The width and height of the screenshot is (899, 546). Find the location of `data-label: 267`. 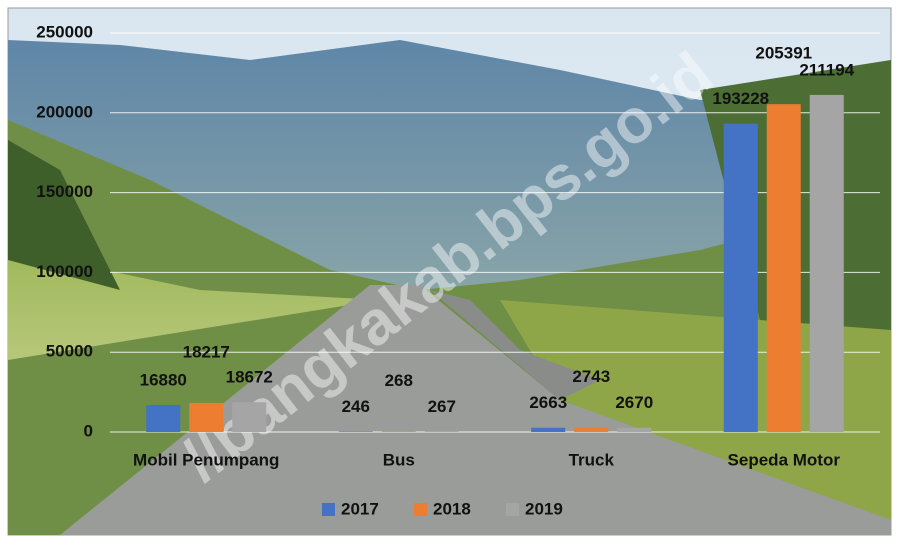

data-label: 267 is located at coordinates (442, 406).